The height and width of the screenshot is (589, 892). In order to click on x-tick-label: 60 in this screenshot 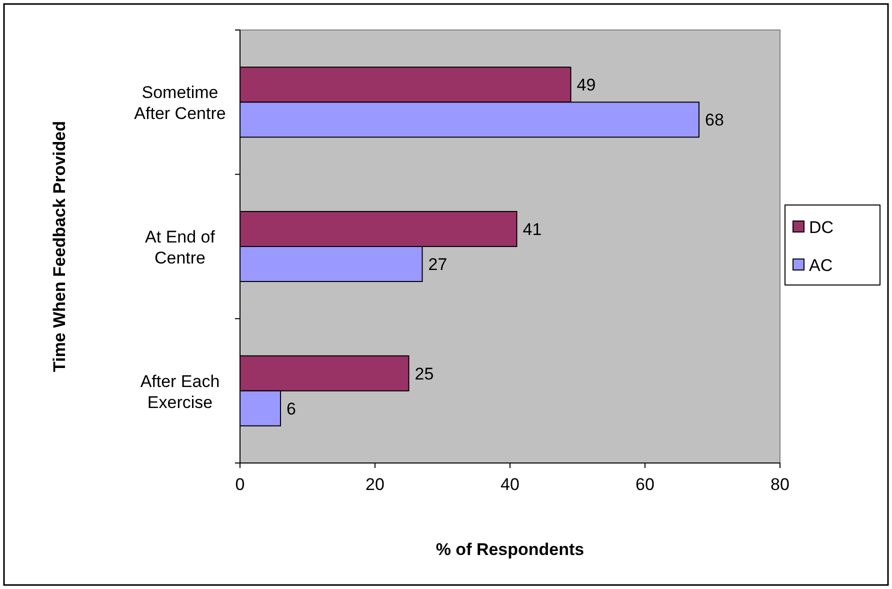, I will do `click(645, 484)`.